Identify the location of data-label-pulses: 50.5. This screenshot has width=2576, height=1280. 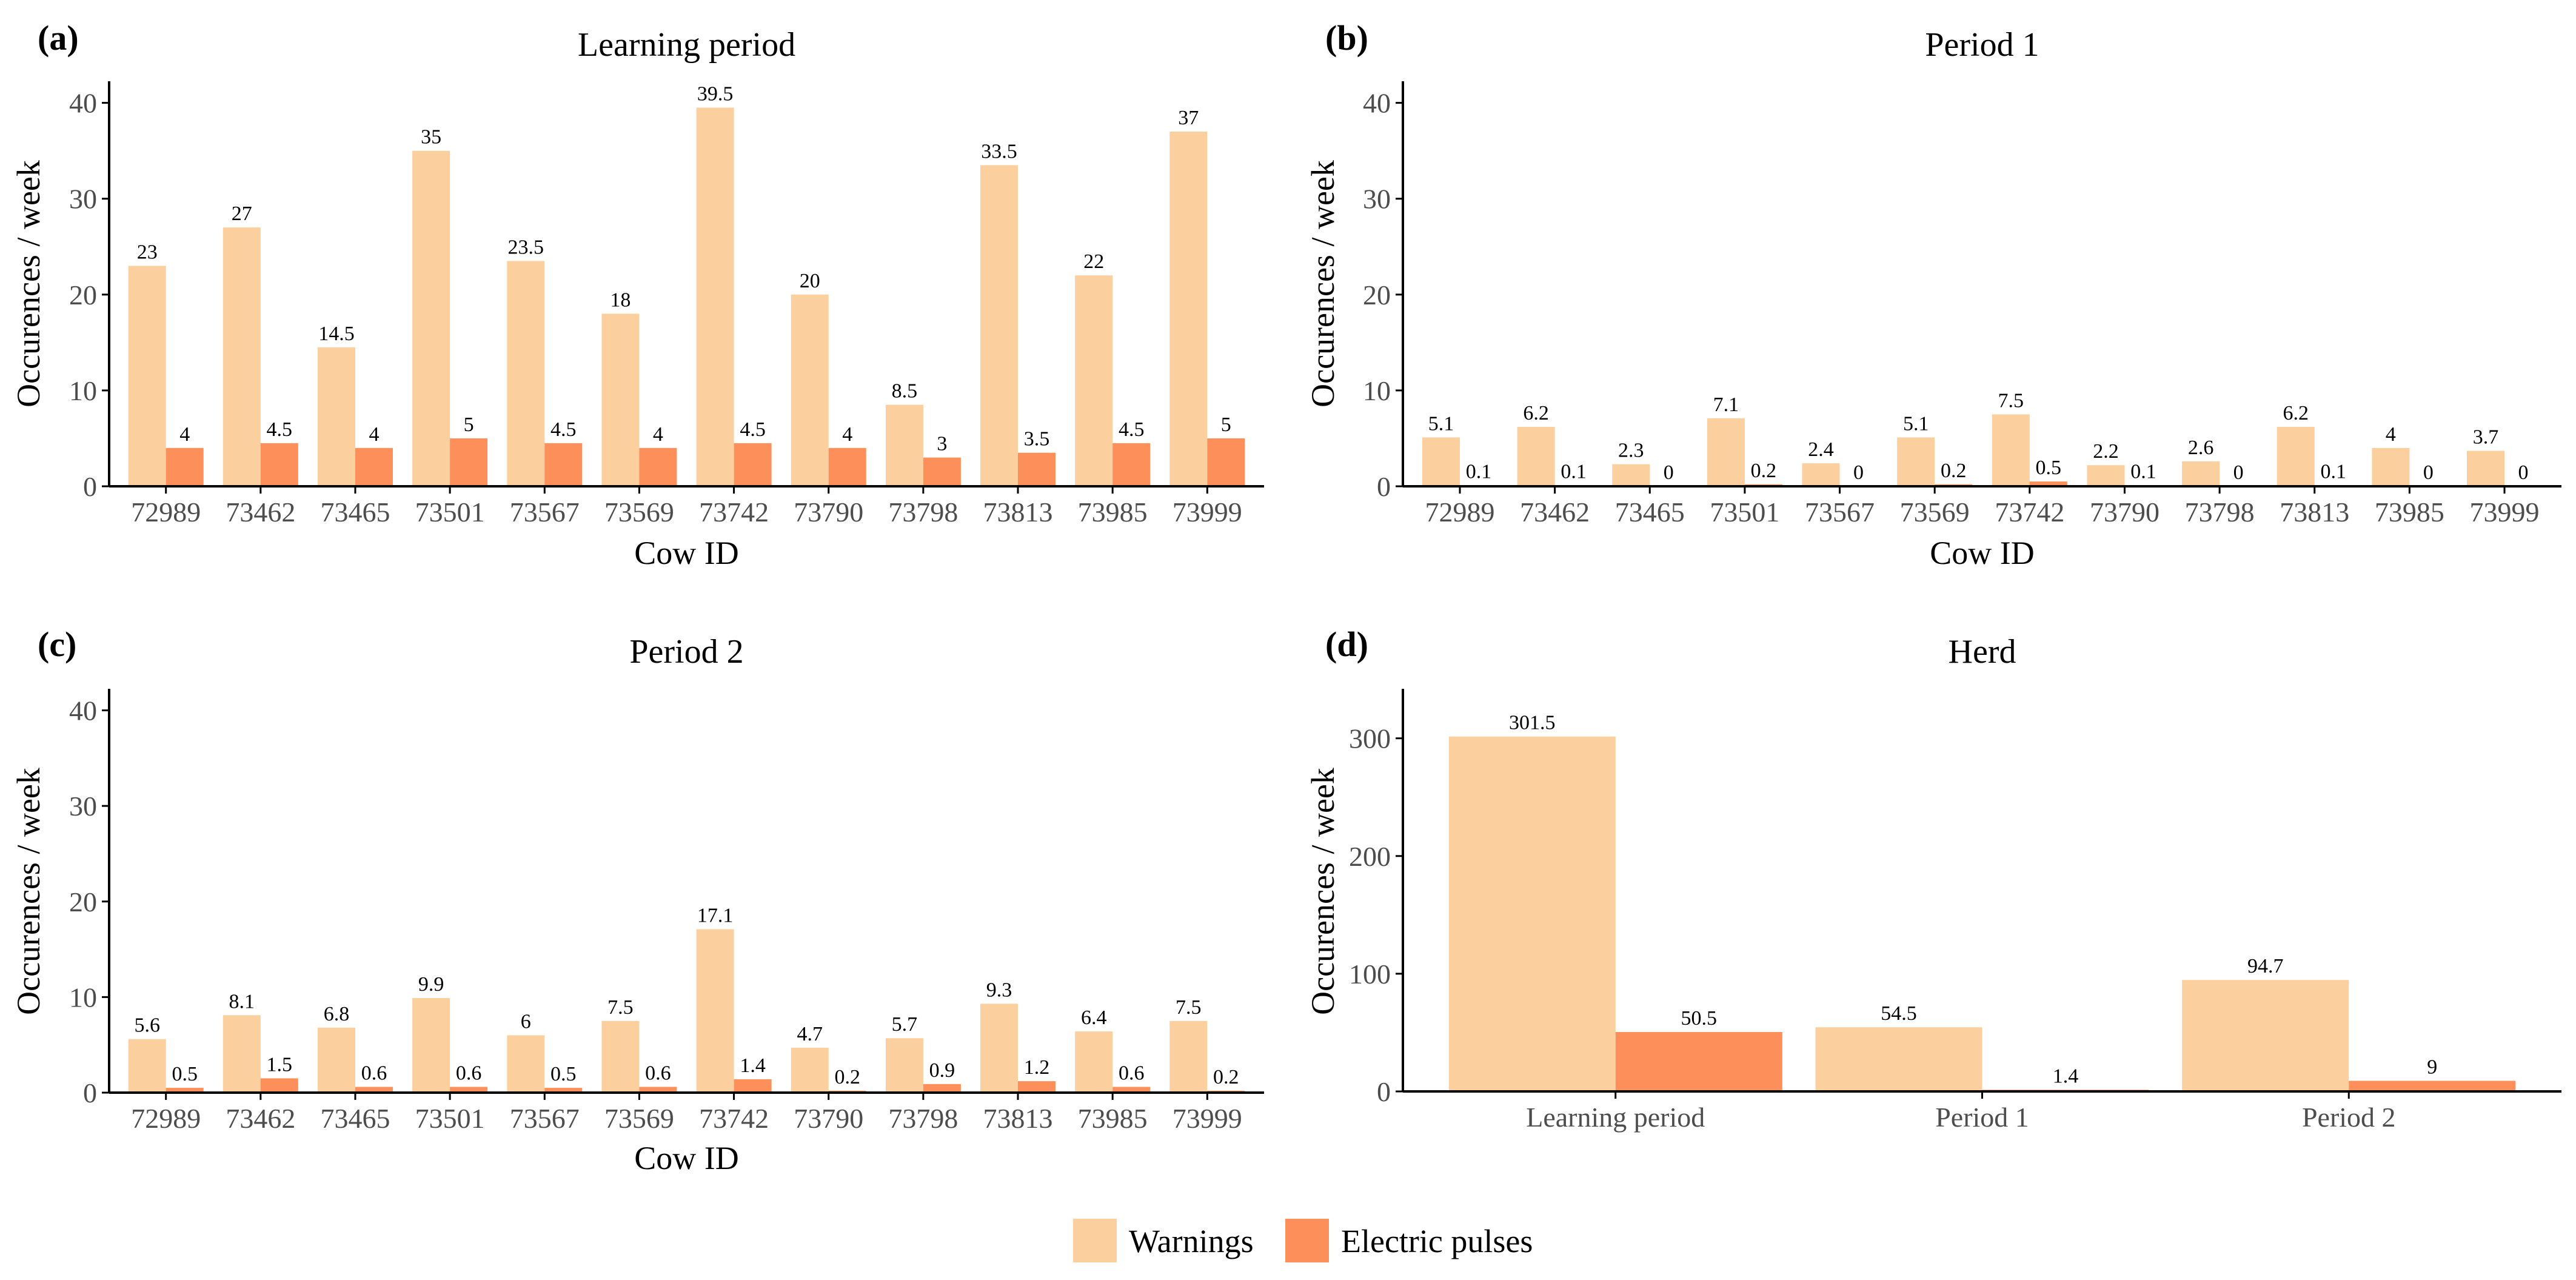
(1699, 1019).